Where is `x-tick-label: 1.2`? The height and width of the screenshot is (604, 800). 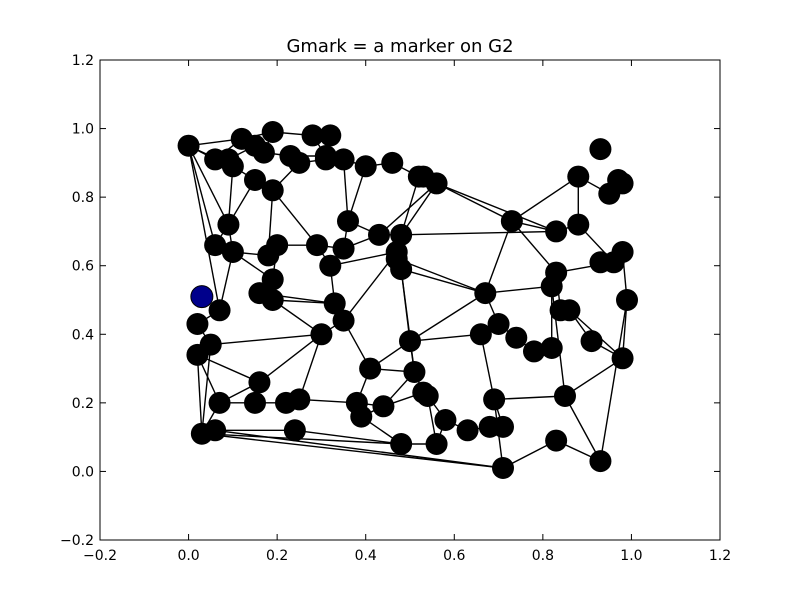 x-tick-label: 1.2 is located at coordinates (720, 556).